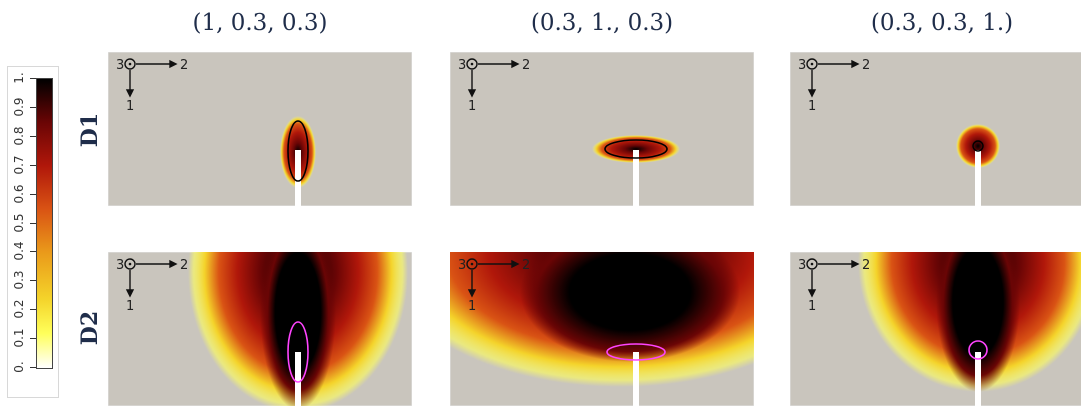  I want to click on panel-d1-col2: 3 2 1, so click(602, 129).